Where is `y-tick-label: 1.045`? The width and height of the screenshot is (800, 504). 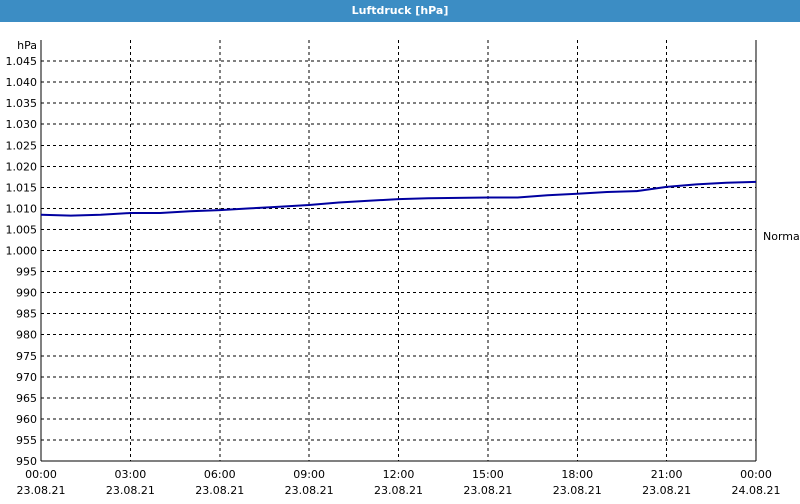 y-tick-label: 1.045 is located at coordinates (22, 61).